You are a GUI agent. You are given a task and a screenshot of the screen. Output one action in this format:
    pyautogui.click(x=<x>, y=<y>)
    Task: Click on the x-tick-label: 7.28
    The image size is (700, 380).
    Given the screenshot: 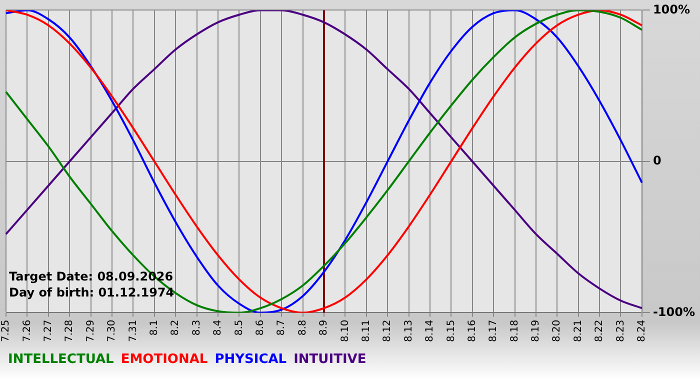 What is the action you would take?
    pyautogui.click(x=70, y=331)
    